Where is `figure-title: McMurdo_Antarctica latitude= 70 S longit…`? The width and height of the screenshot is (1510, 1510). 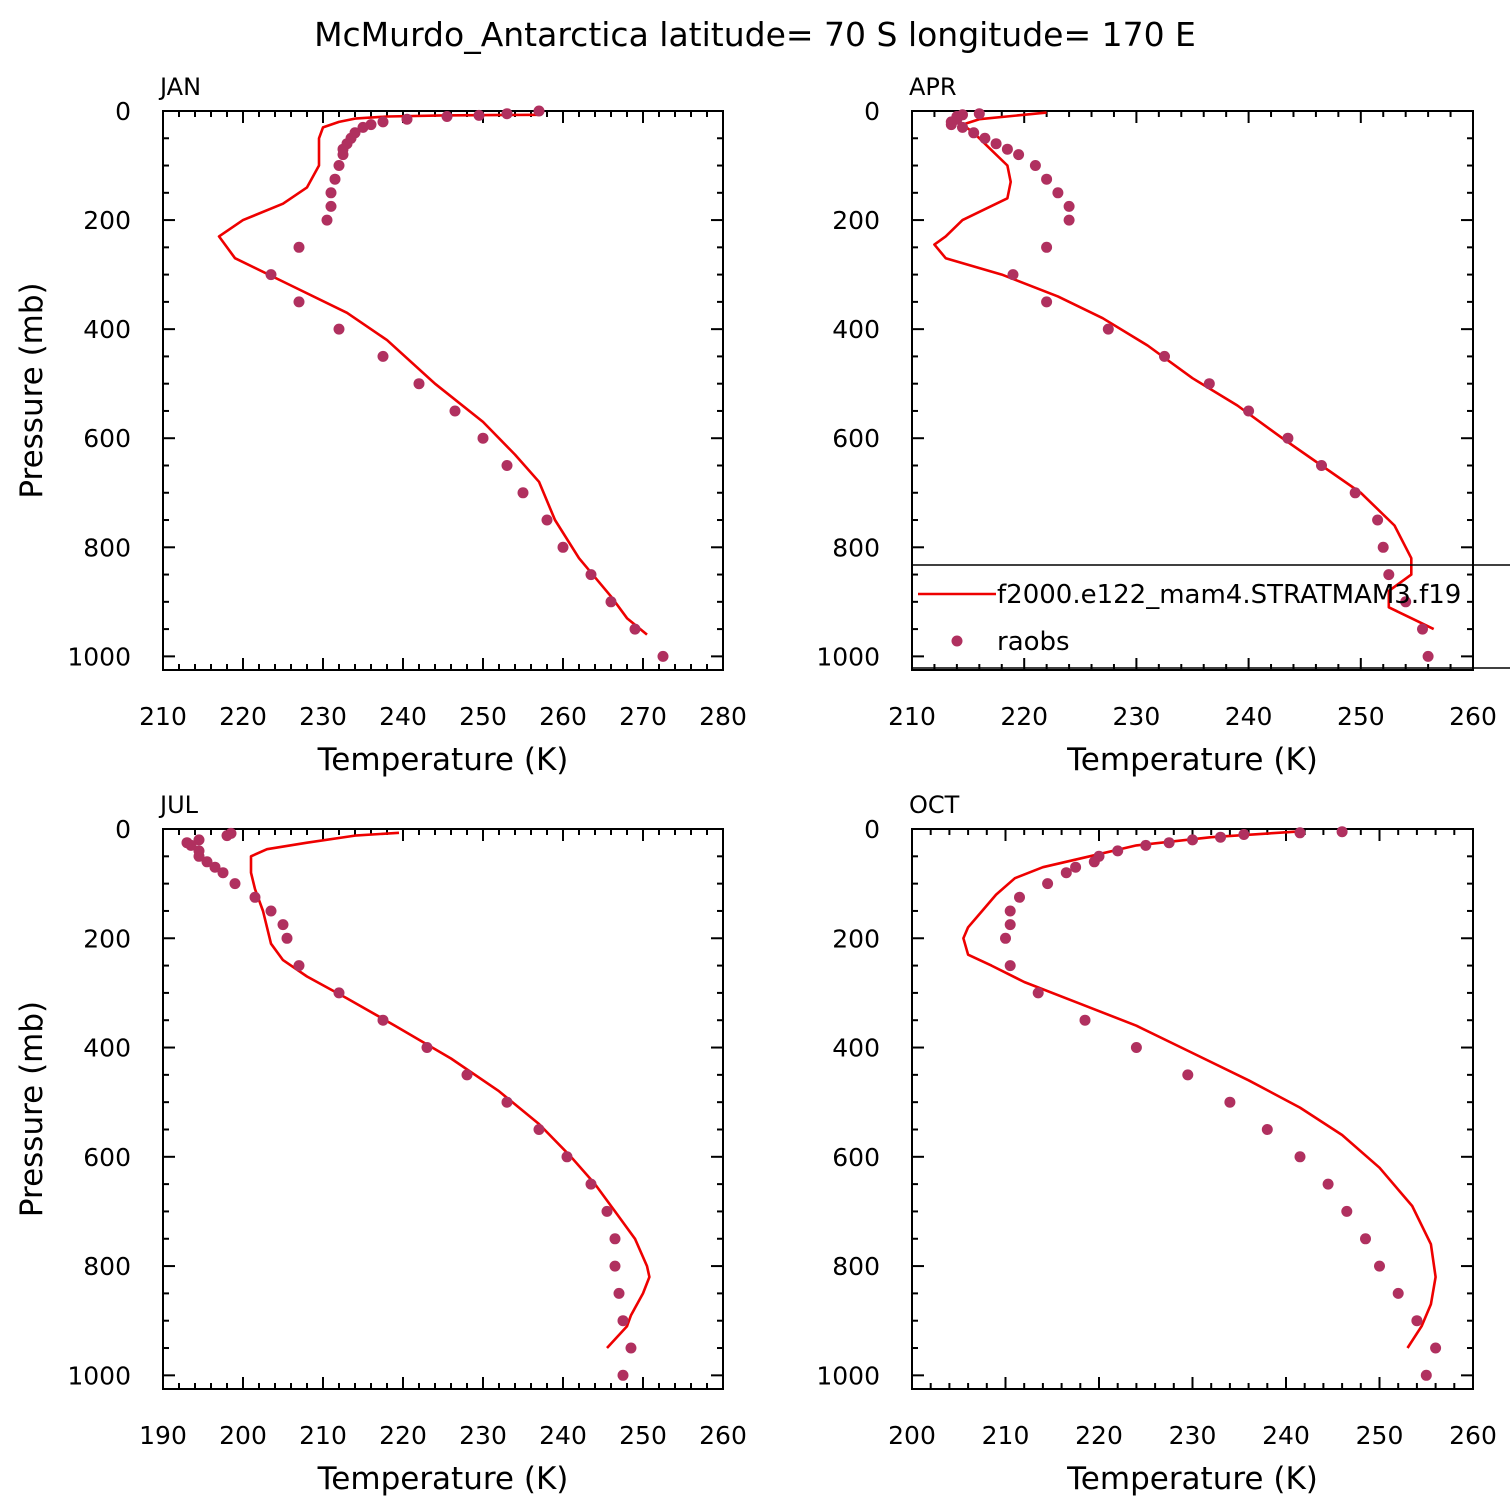 figure-title: McMurdo_Antarctica latitude= 70 S longit… is located at coordinates (755, 34).